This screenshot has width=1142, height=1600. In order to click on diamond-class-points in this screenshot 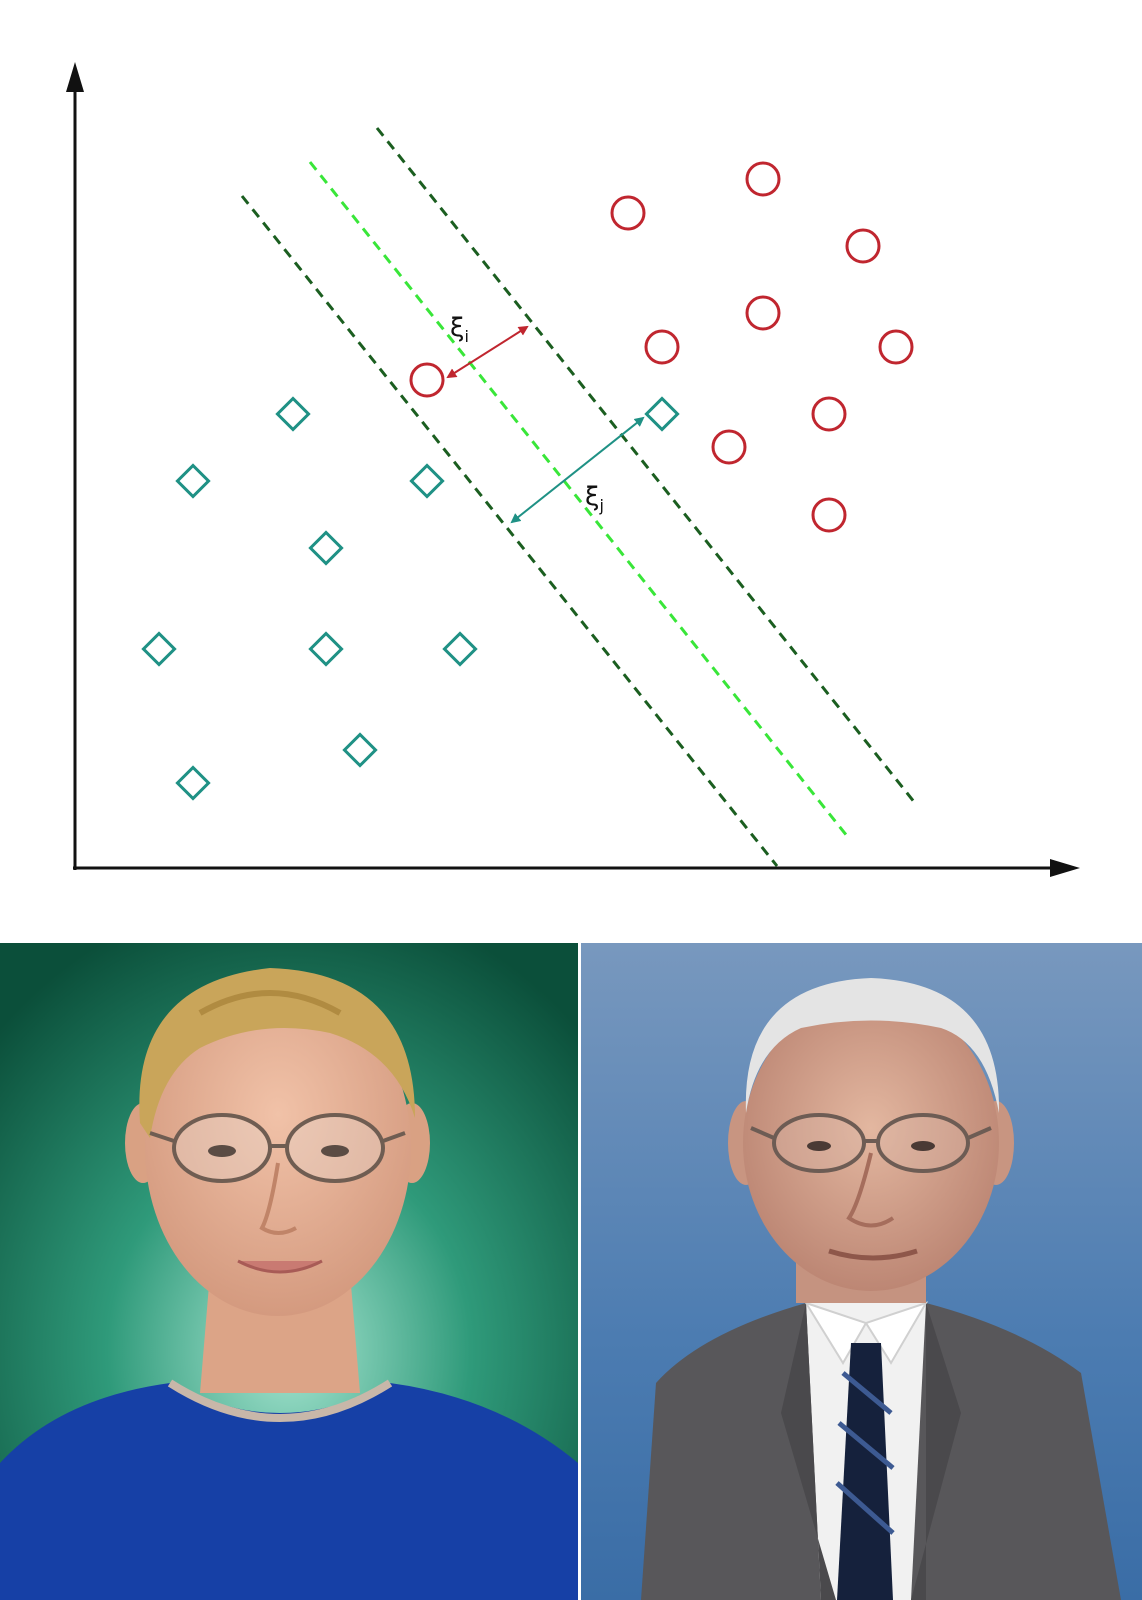, I will do `click(410, 598)`.